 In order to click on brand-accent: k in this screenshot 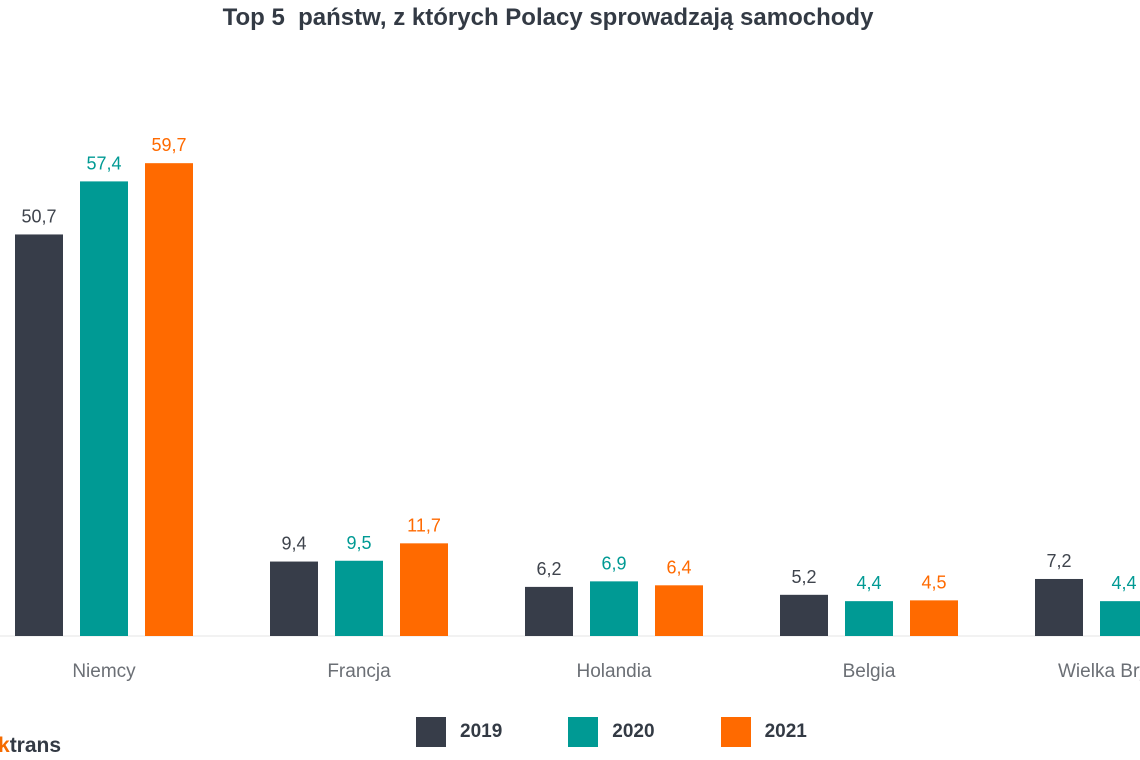, I will do `click(5, 745)`.